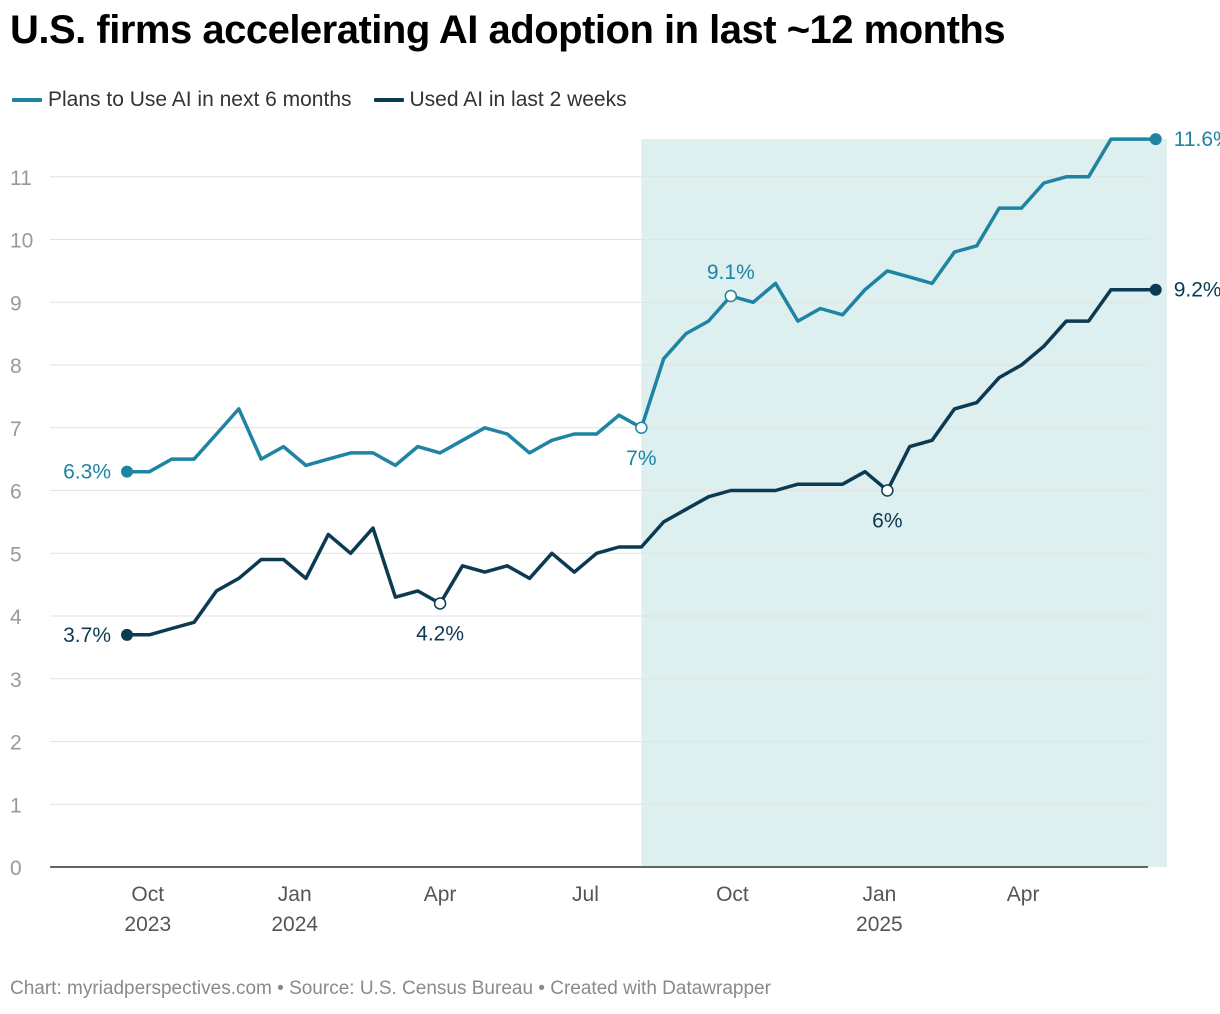 This screenshot has width=1220, height=1014. What do you see at coordinates (87, 472) in the screenshot?
I see `data-label: 6.3%` at bounding box center [87, 472].